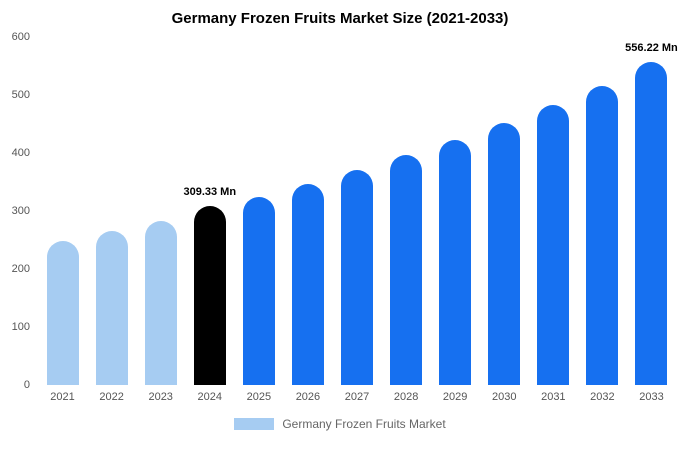 This screenshot has width=680, height=450. I want to click on legend-label: Germany Frozen Fruits Market, so click(364, 424).